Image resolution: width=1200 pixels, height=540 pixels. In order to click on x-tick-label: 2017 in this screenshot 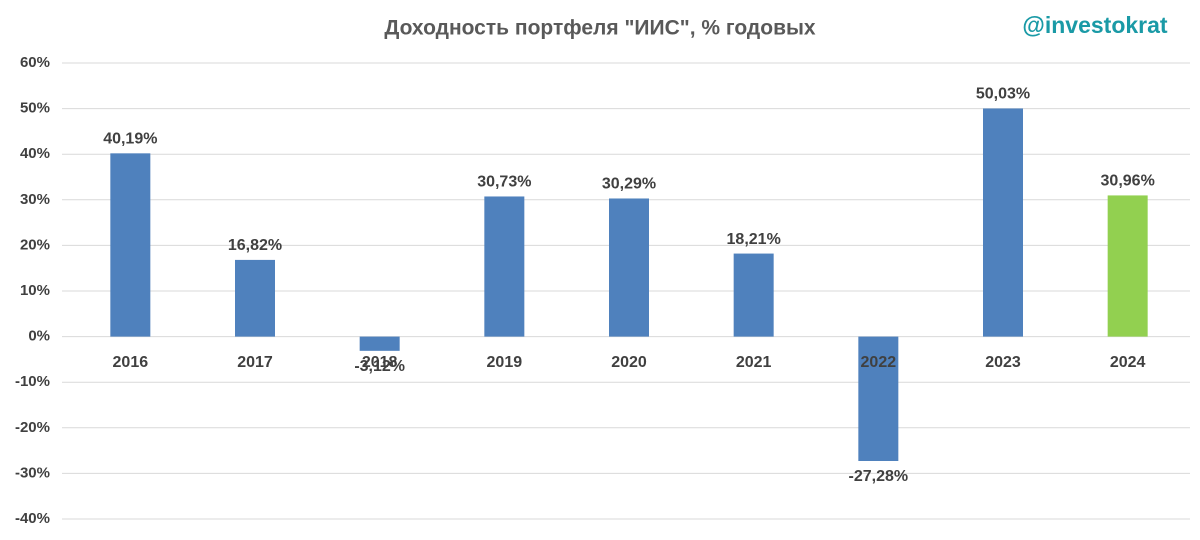, I will do `click(255, 362)`.